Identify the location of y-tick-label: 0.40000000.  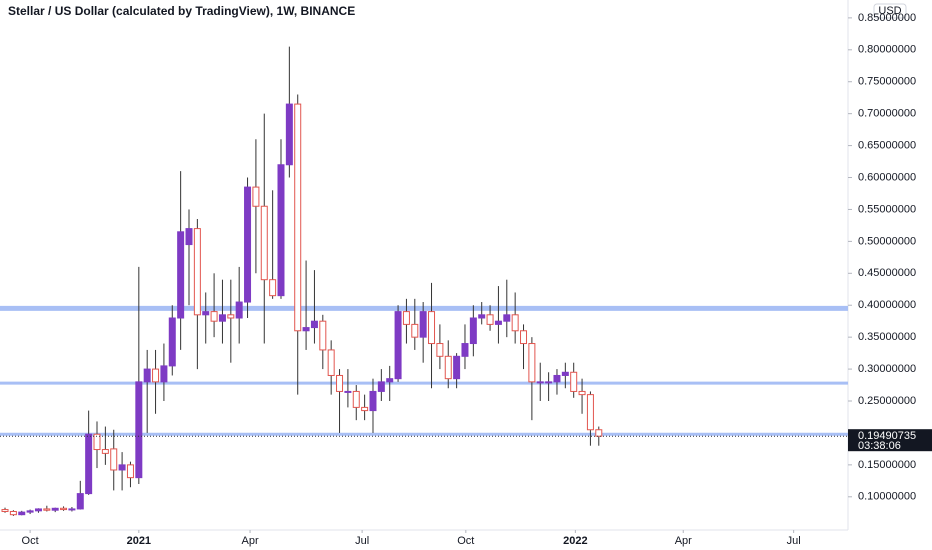
(887, 305).